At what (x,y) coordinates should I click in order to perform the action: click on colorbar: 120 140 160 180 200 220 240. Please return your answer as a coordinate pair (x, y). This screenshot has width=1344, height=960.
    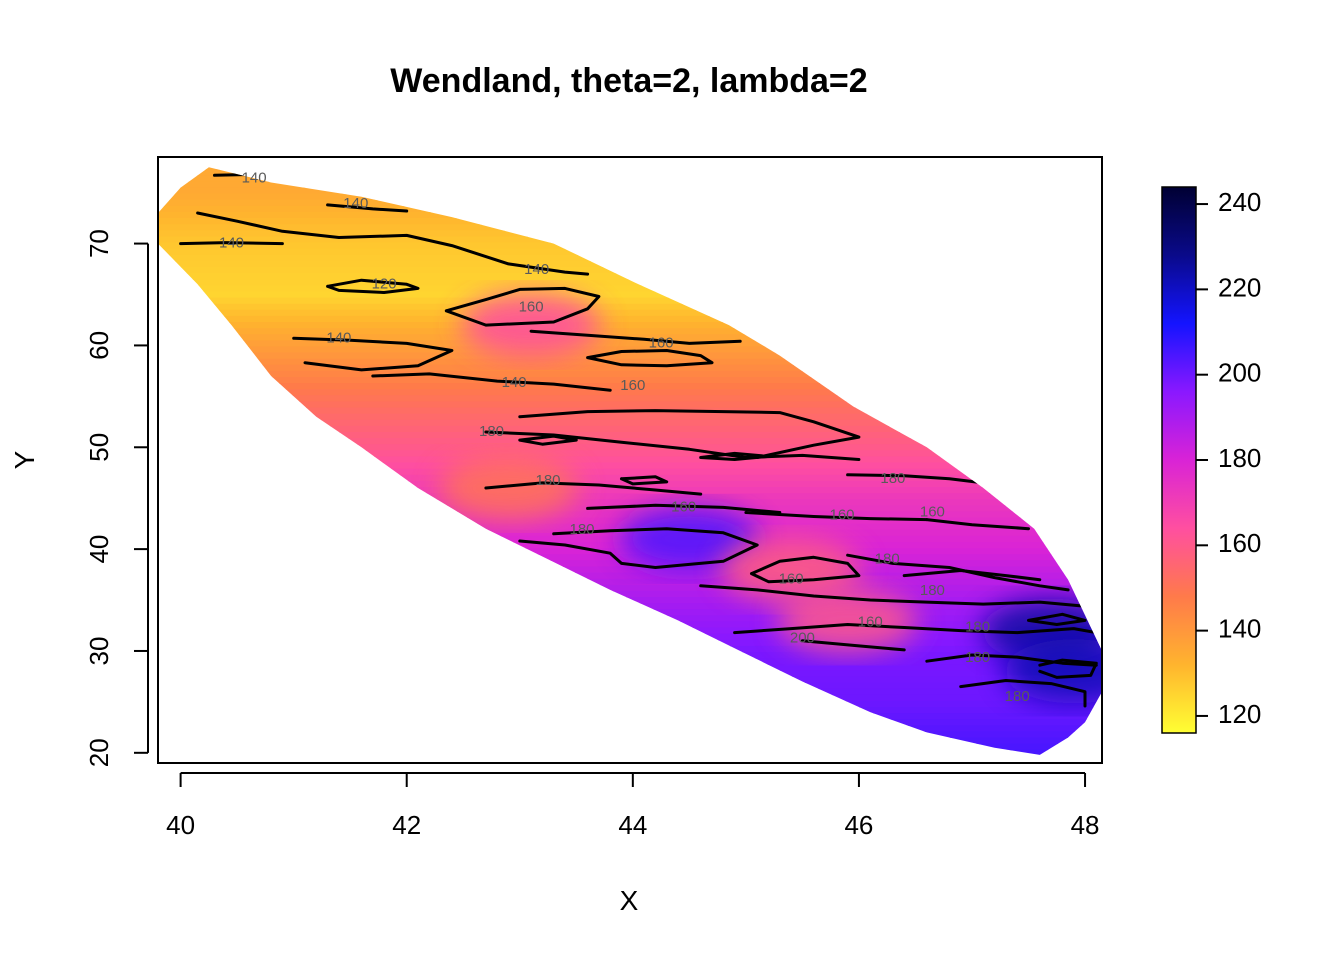
    Looking at the image, I should click on (1211, 460).